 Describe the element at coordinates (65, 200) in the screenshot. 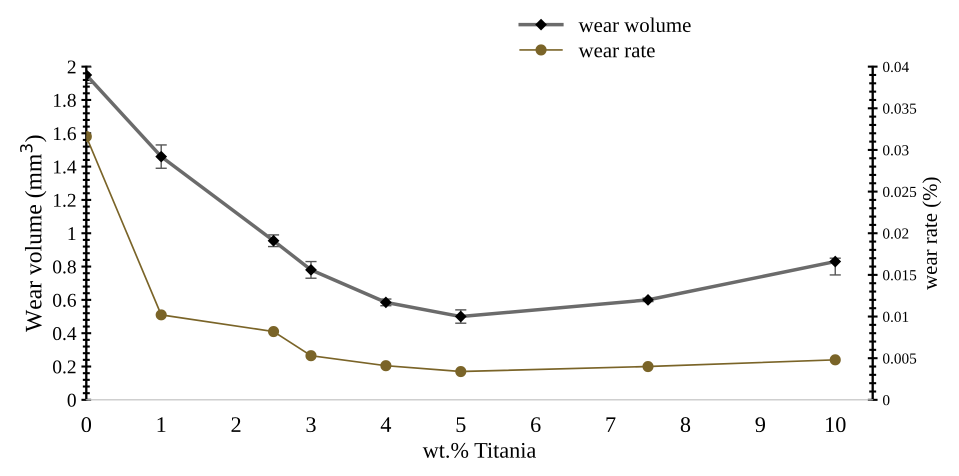

I see `y-tick-label: 1.2` at that location.